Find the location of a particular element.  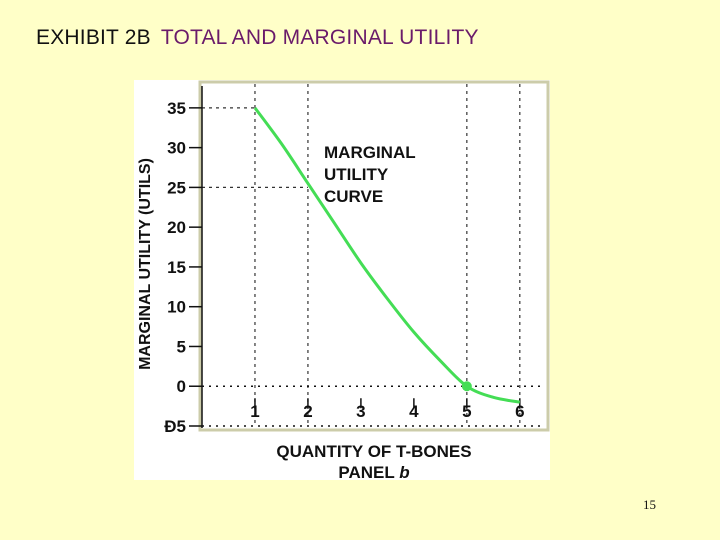

x-axis-label: QUANTITY OF T-BONES is located at coordinates (373, 451).